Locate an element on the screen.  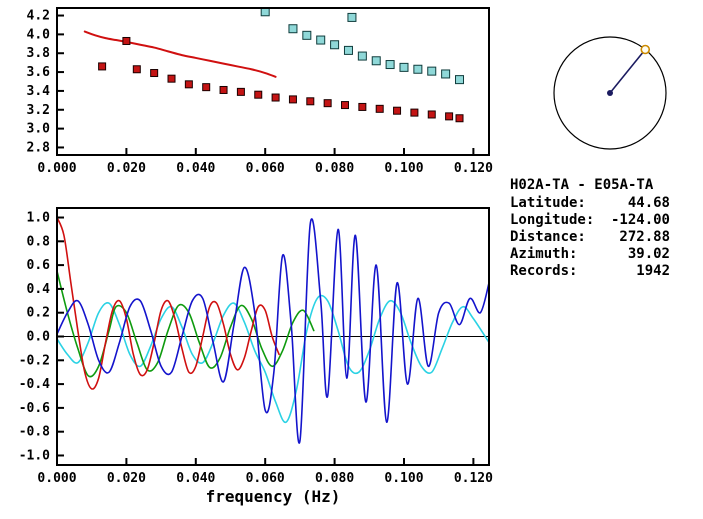
azimuth-circle is located at coordinates (610, 93).